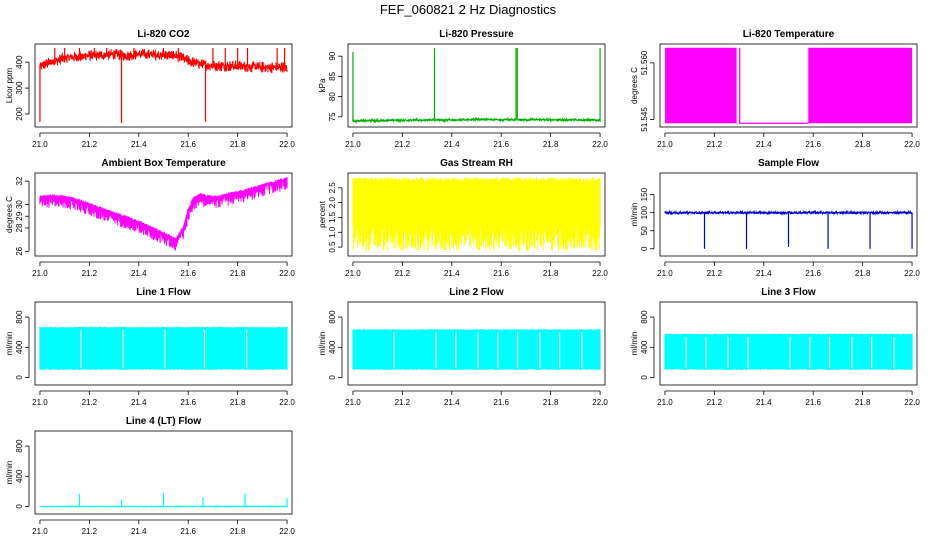 Image resolution: width=936 pixels, height=540 pixels. I want to click on y-tick-label: 80, so click(332, 96).